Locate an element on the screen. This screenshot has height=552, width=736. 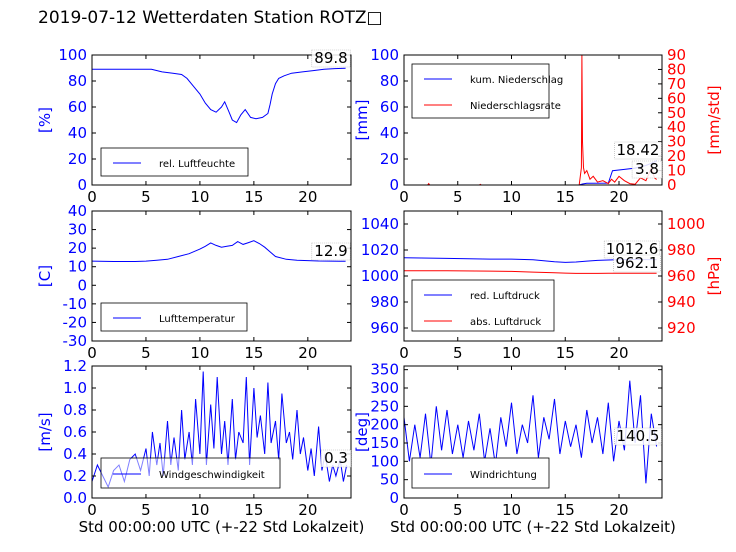
y2-axis-label: [mm/std] is located at coordinates (714, 119).